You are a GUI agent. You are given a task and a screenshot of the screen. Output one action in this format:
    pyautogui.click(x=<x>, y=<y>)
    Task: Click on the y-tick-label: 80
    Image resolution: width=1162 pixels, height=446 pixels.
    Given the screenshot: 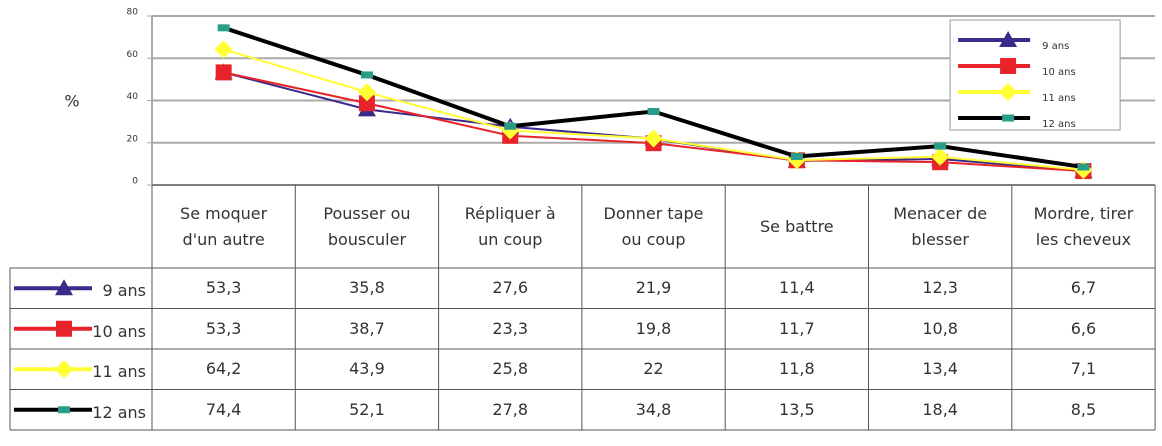 What is the action you would take?
    pyautogui.click(x=133, y=13)
    